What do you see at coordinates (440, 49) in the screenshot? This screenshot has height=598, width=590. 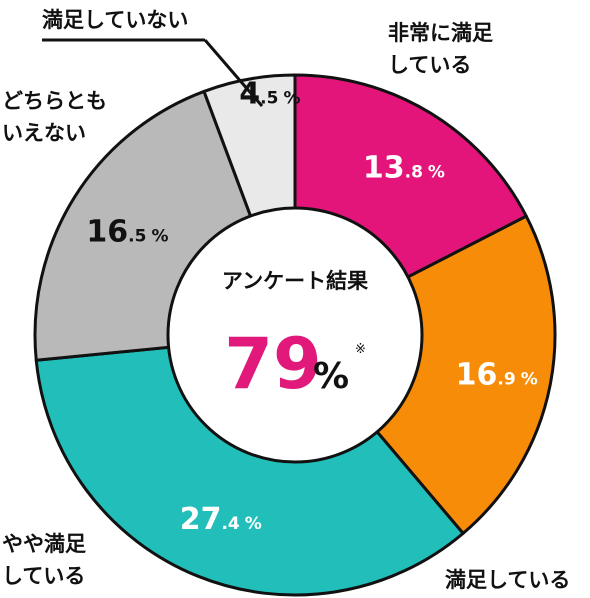 I see `category-label-1: 非常に満足している` at bounding box center [440, 49].